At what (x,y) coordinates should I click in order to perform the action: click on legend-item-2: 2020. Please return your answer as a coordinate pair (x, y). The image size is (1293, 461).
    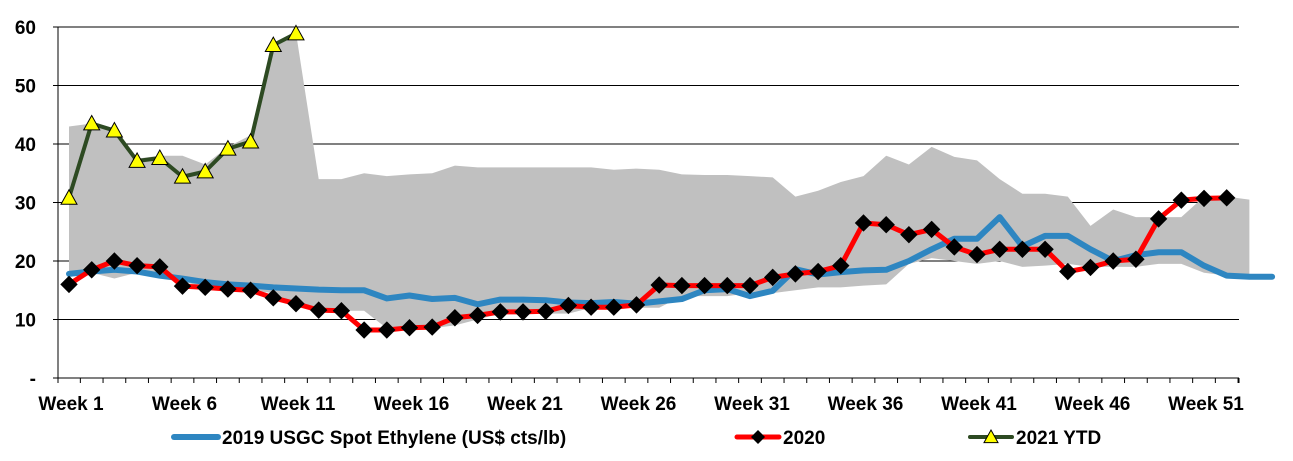
    Looking at the image, I should click on (779, 438).